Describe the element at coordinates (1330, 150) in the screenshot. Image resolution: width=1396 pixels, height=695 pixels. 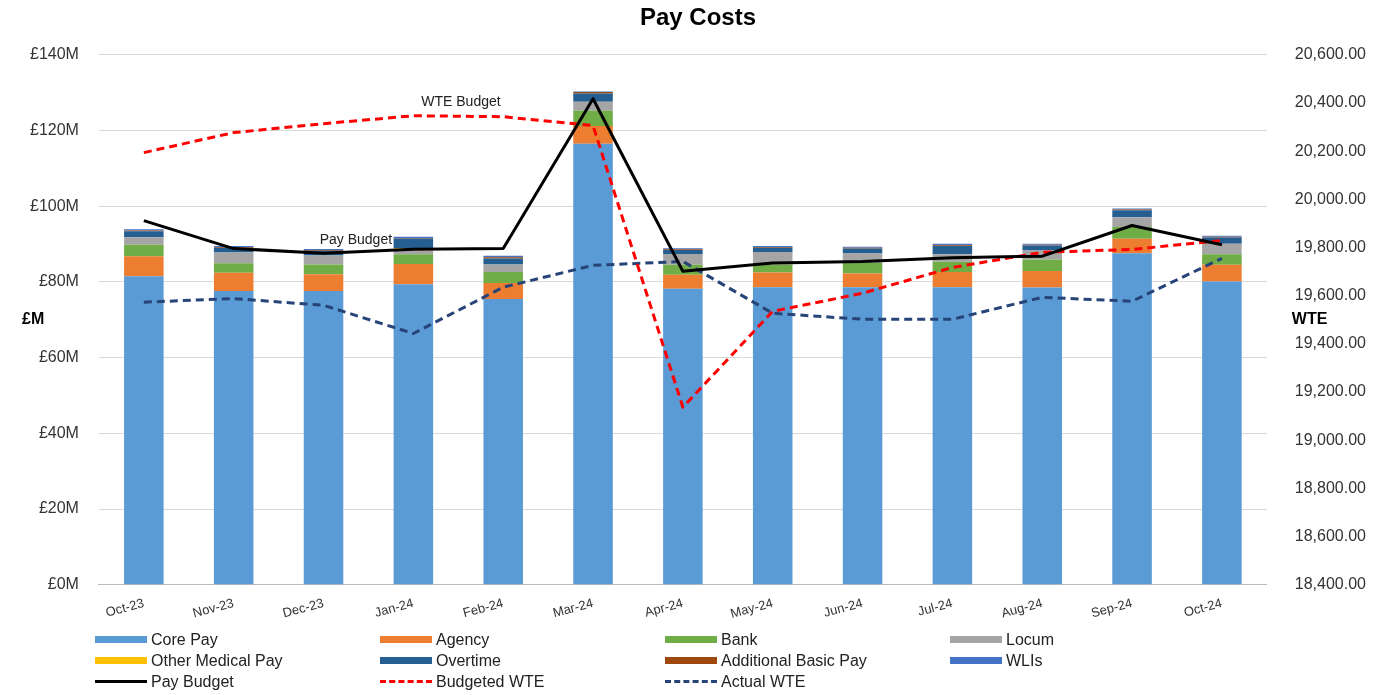
I see `y2-tick-label: 20,200.00` at that location.